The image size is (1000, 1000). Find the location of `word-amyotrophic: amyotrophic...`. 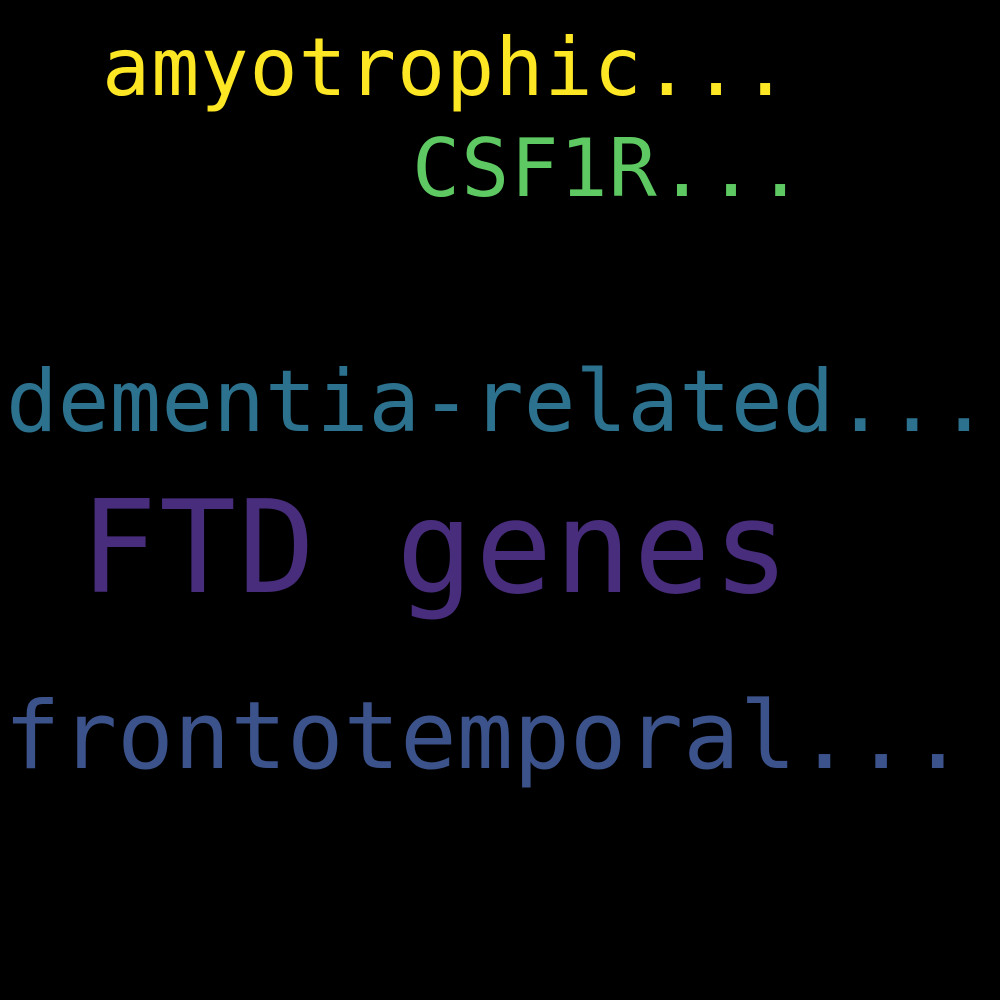

word-amyotrophic: amyotrophic... is located at coordinates (446, 67).